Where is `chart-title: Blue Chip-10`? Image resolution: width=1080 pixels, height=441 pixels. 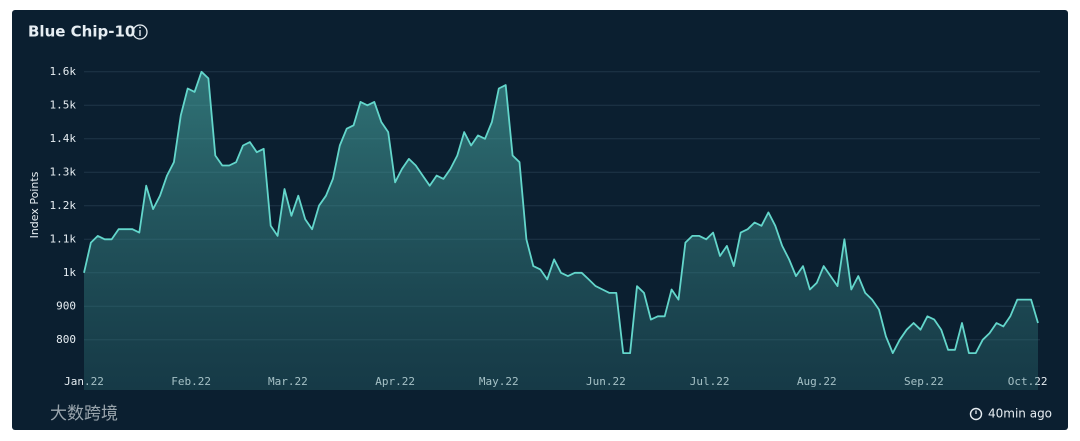 chart-title: Blue Chip-10 is located at coordinates (81, 32).